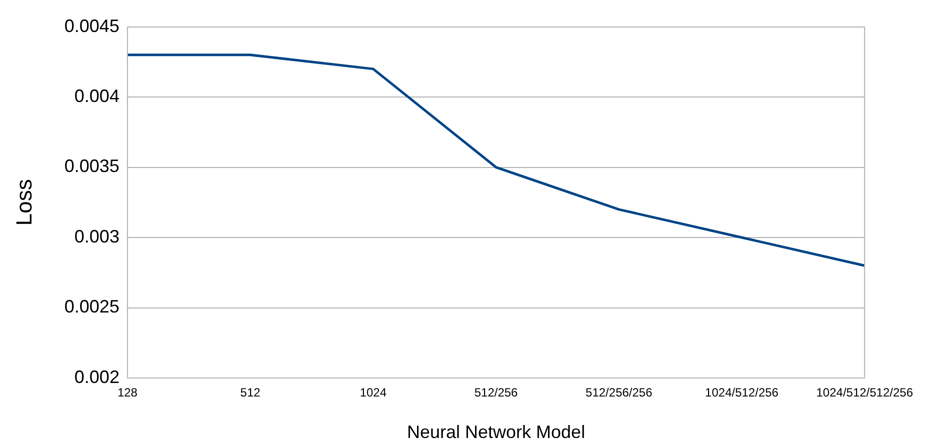 The image size is (929, 448). I want to click on y-tick-label: 0.0035, so click(92, 166).